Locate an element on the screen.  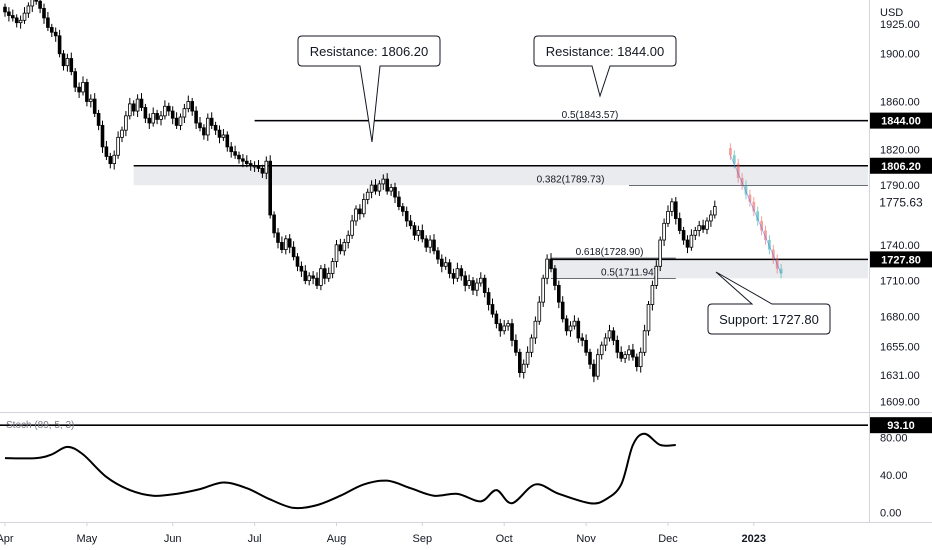
price-tick-label: 1680.00 is located at coordinates (900, 317).